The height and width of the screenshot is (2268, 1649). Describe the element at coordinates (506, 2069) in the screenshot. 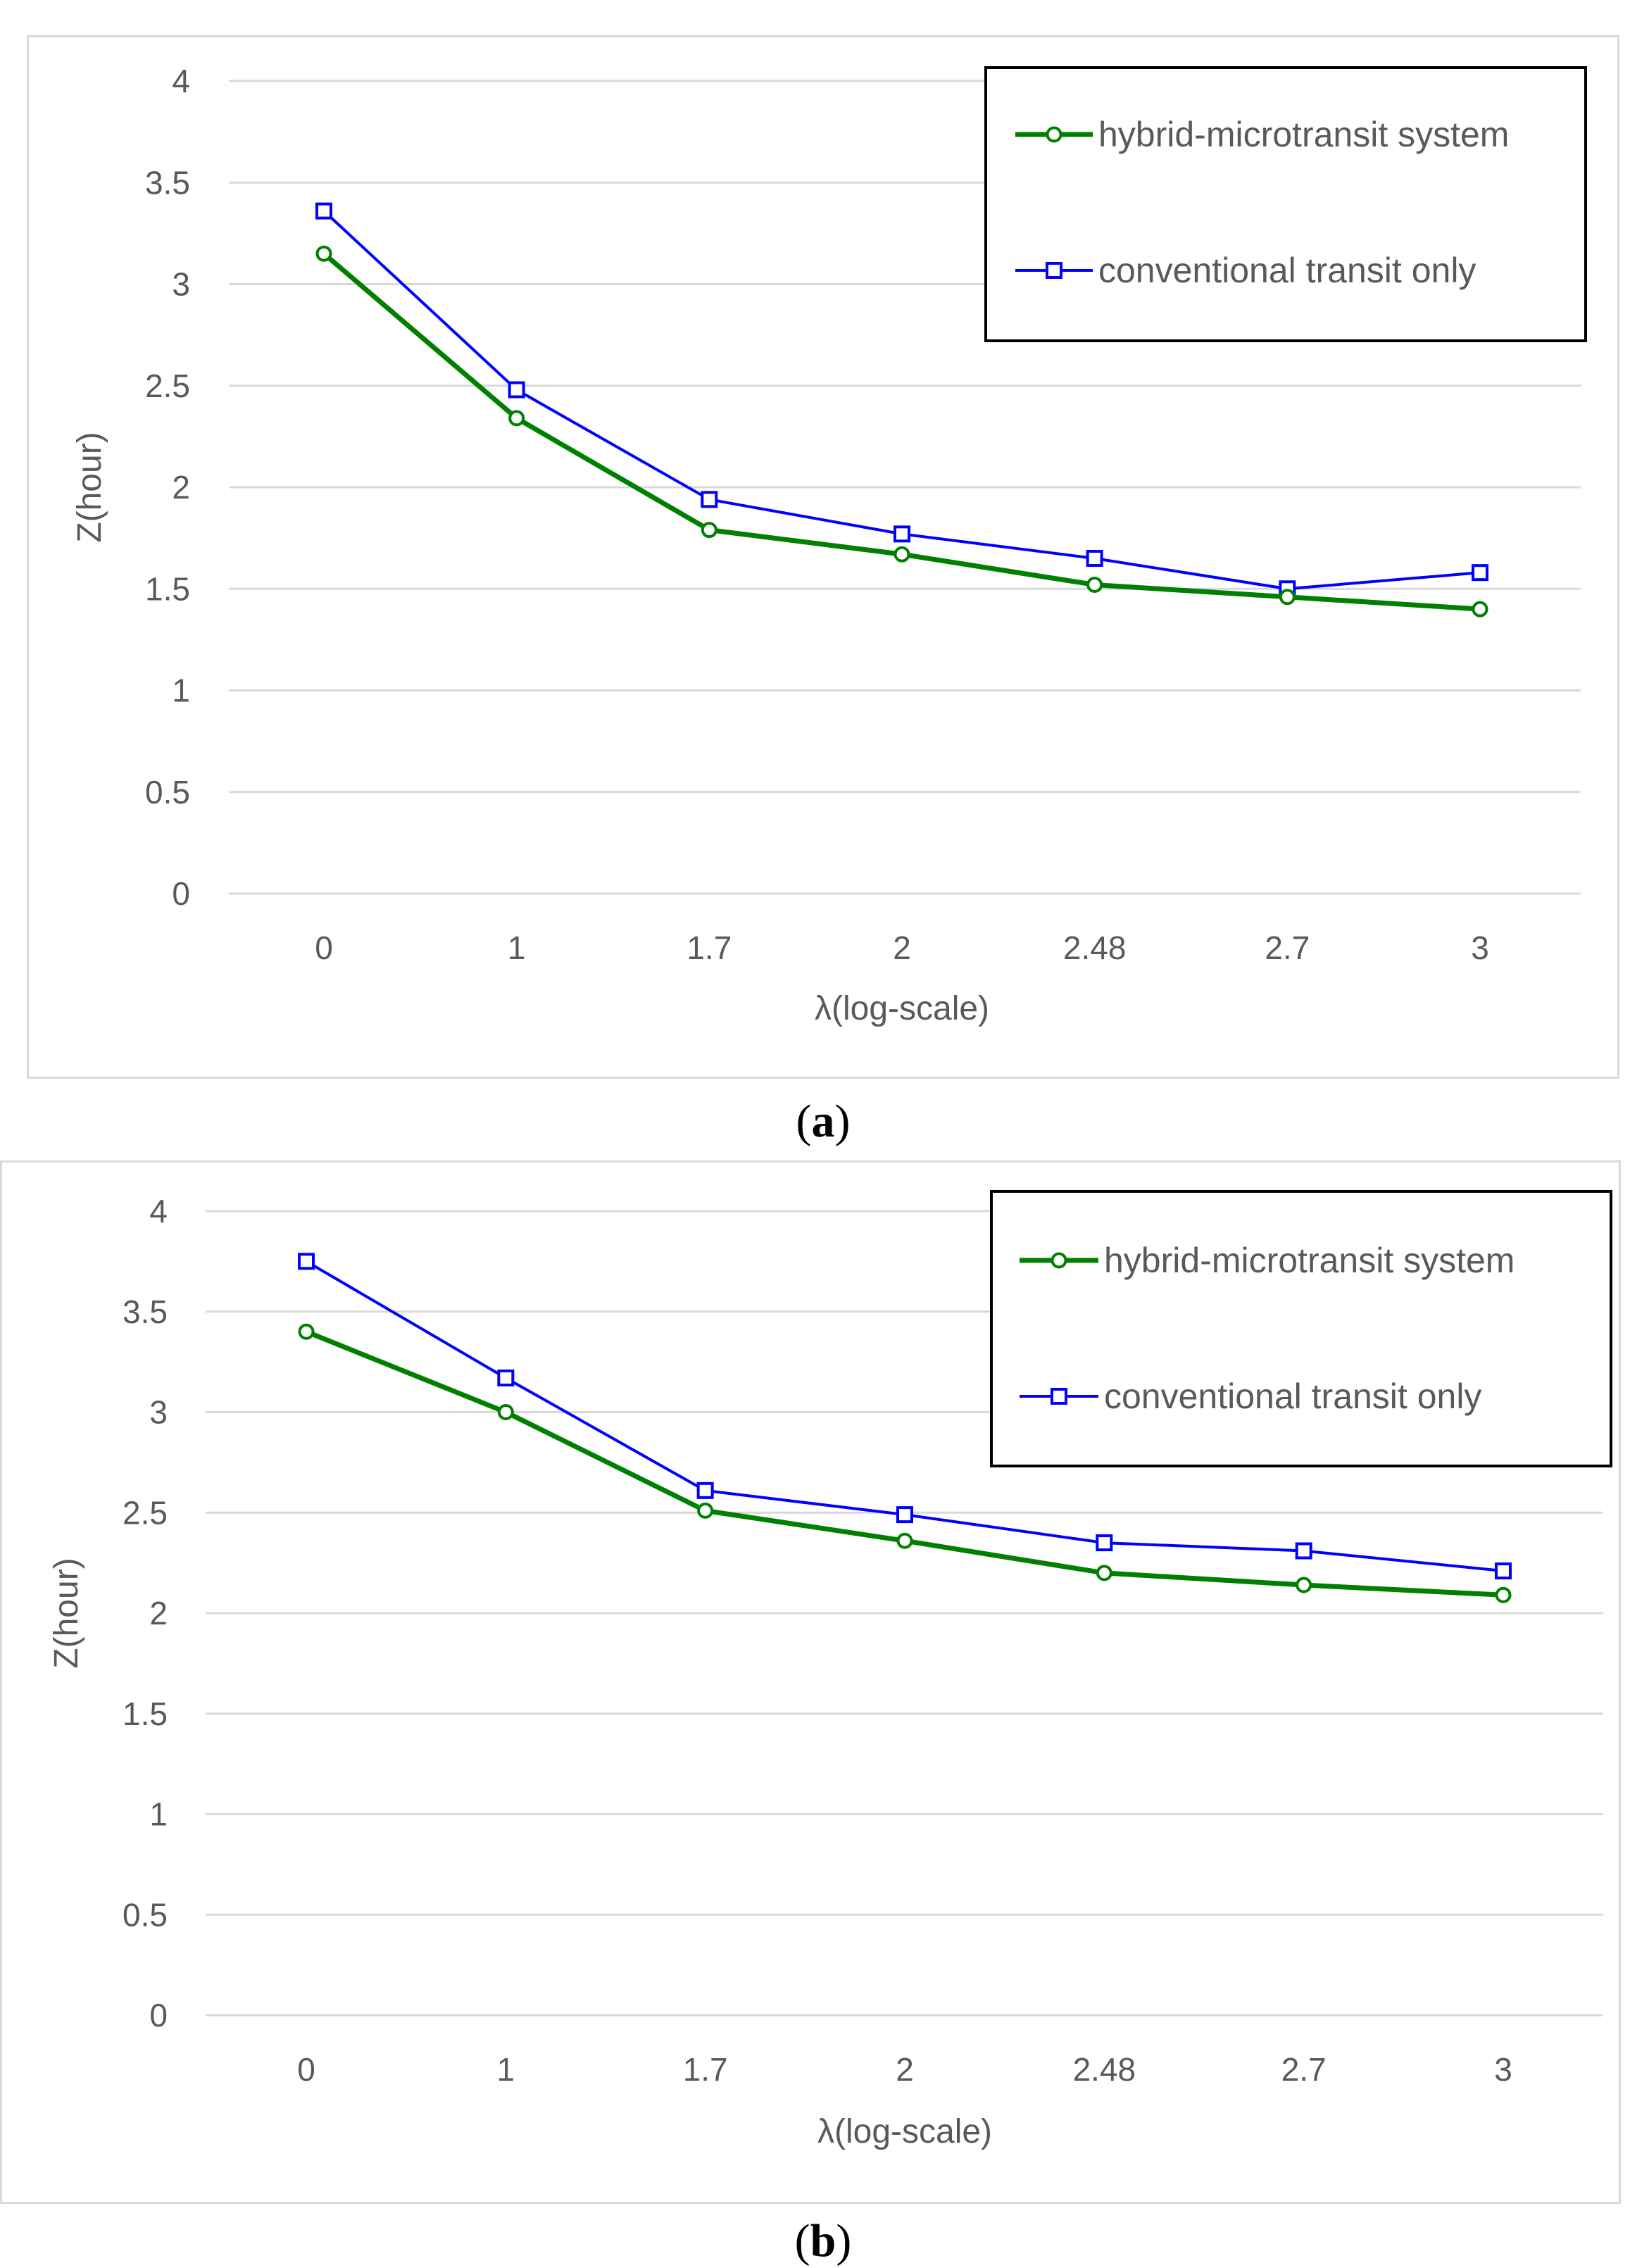

I see `chart-b-x-tick-label-1: 1` at that location.